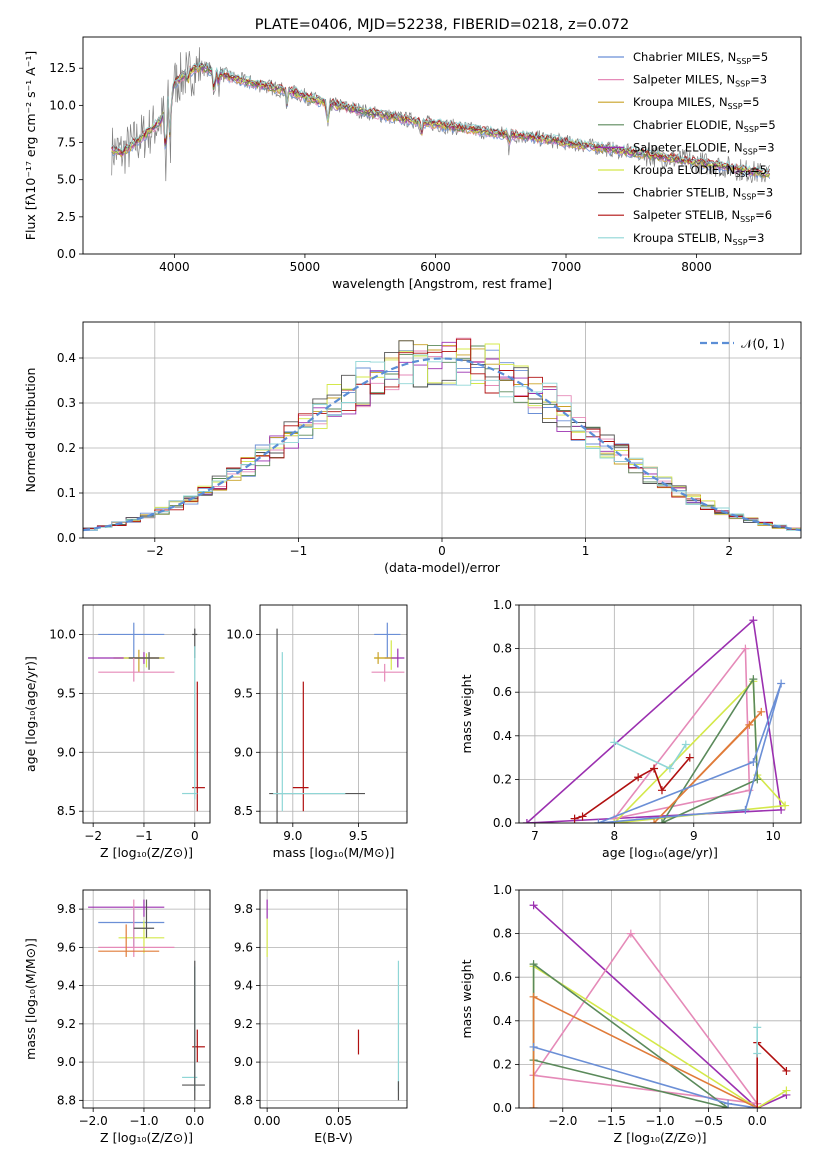 The width and height of the screenshot is (819, 1170). I want to click on spectrum-lines, so click(441, 115).